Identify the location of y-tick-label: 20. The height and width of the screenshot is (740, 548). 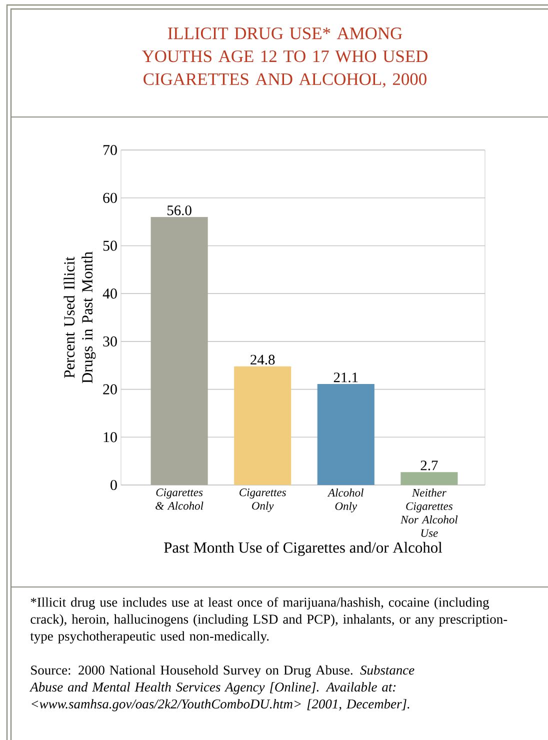
(110, 389).